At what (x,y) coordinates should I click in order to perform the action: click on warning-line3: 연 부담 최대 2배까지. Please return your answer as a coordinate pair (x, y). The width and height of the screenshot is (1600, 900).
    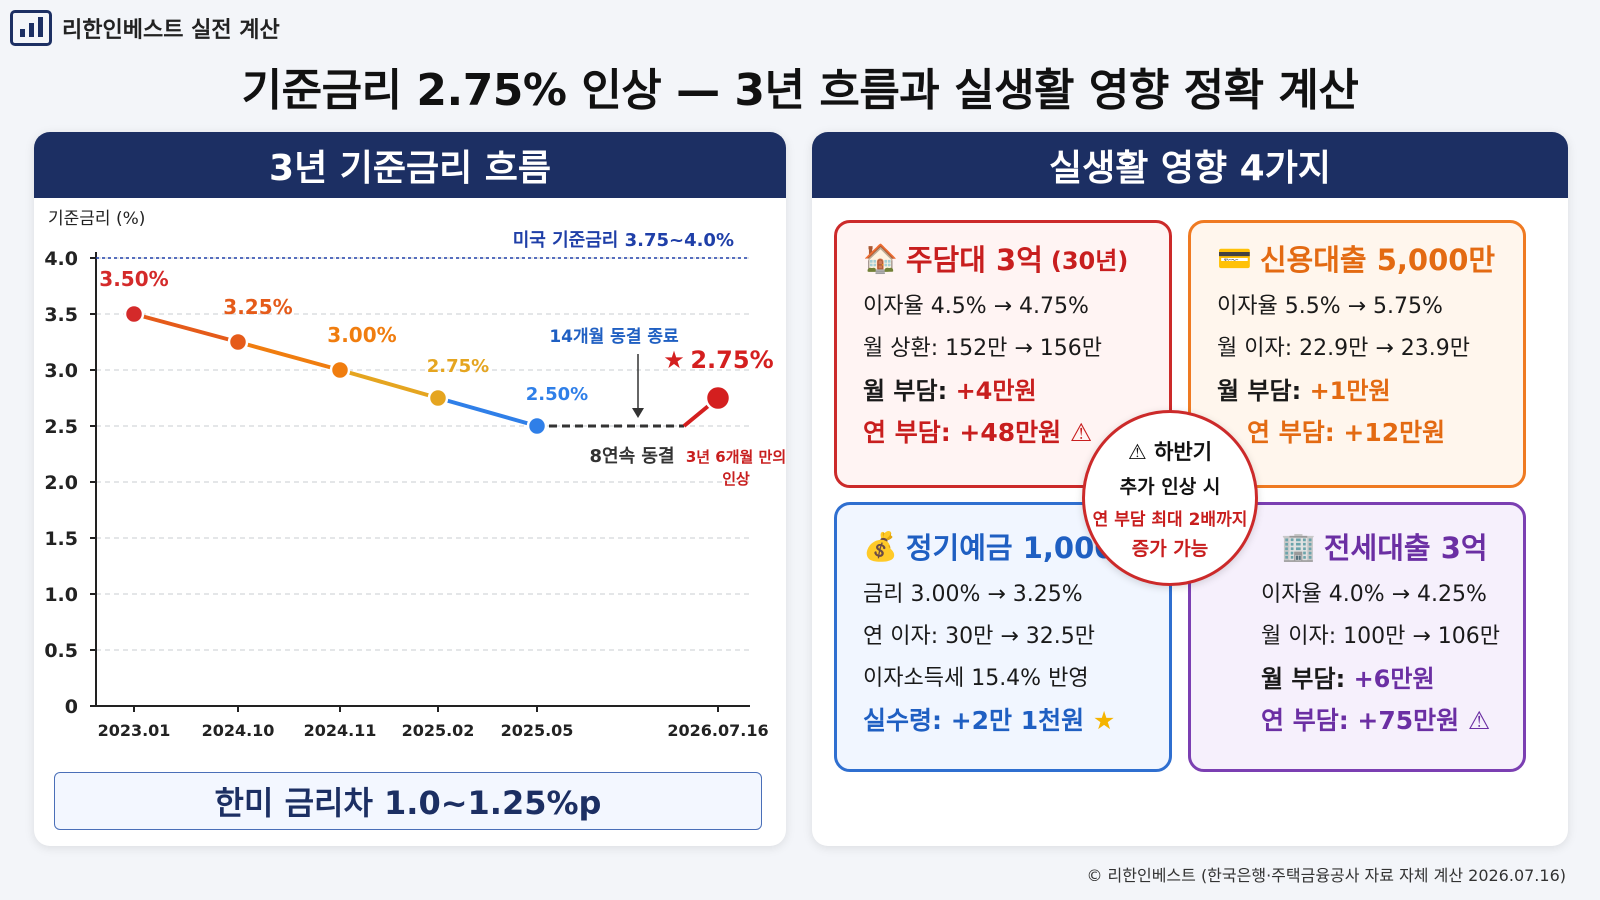
    Looking at the image, I should click on (1170, 519).